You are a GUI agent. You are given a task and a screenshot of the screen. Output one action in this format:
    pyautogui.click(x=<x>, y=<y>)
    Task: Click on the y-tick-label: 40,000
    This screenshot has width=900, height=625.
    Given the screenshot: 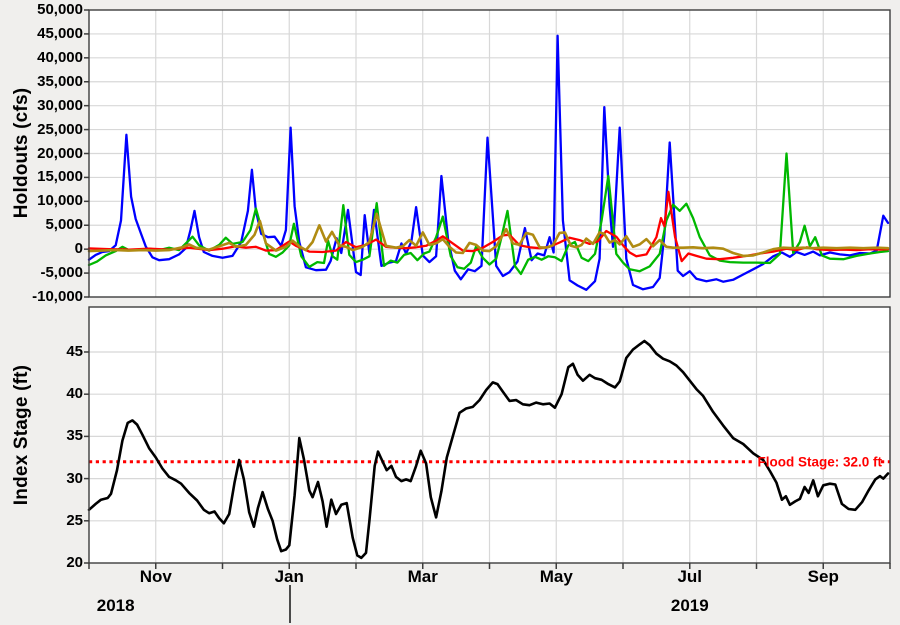 What is the action you would take?
    pyautogui.click(x=60, y=57)
    